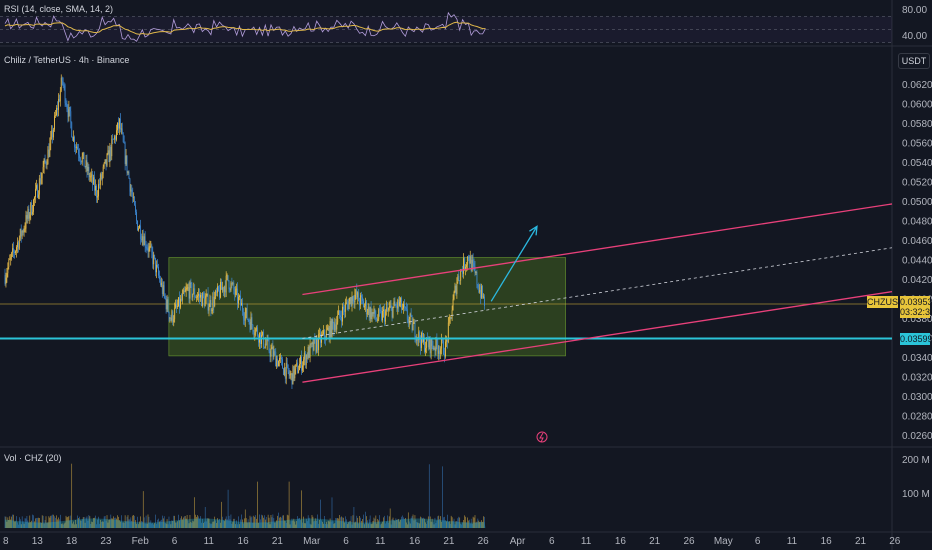 This screenshot has width=932, height=550. What do you see at coordinates (209, 541) in the screenshot?
I see `time-tick-label: 11` at bounding box center [209, 541].